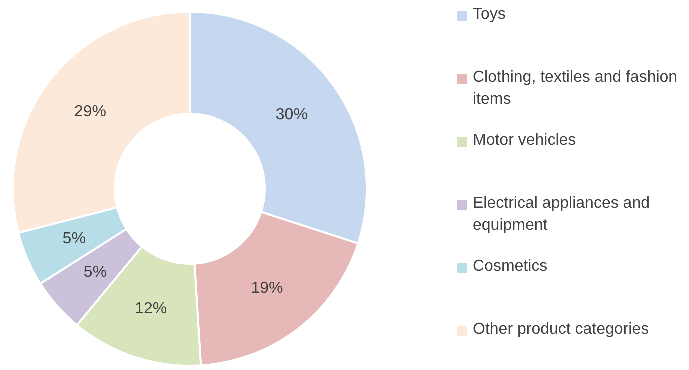 The width and height of the screenshot is (689, 370). I want to click on data-label: 12%, so click(151, 309).